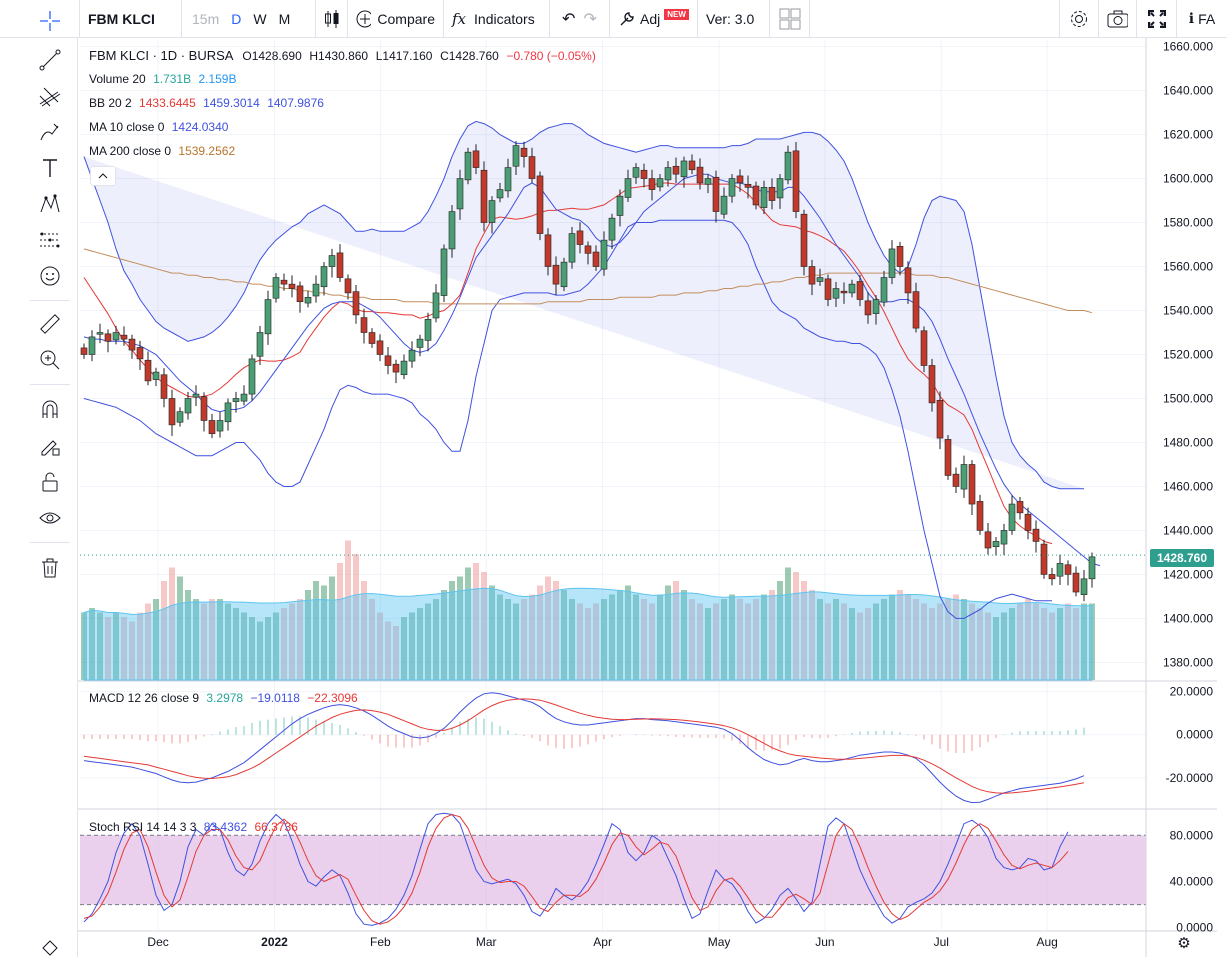 This screenshot has height=957, width=1227. Describe the element at coordinates (50, 324) in the screenshot. I see `measure-tool` at that location.